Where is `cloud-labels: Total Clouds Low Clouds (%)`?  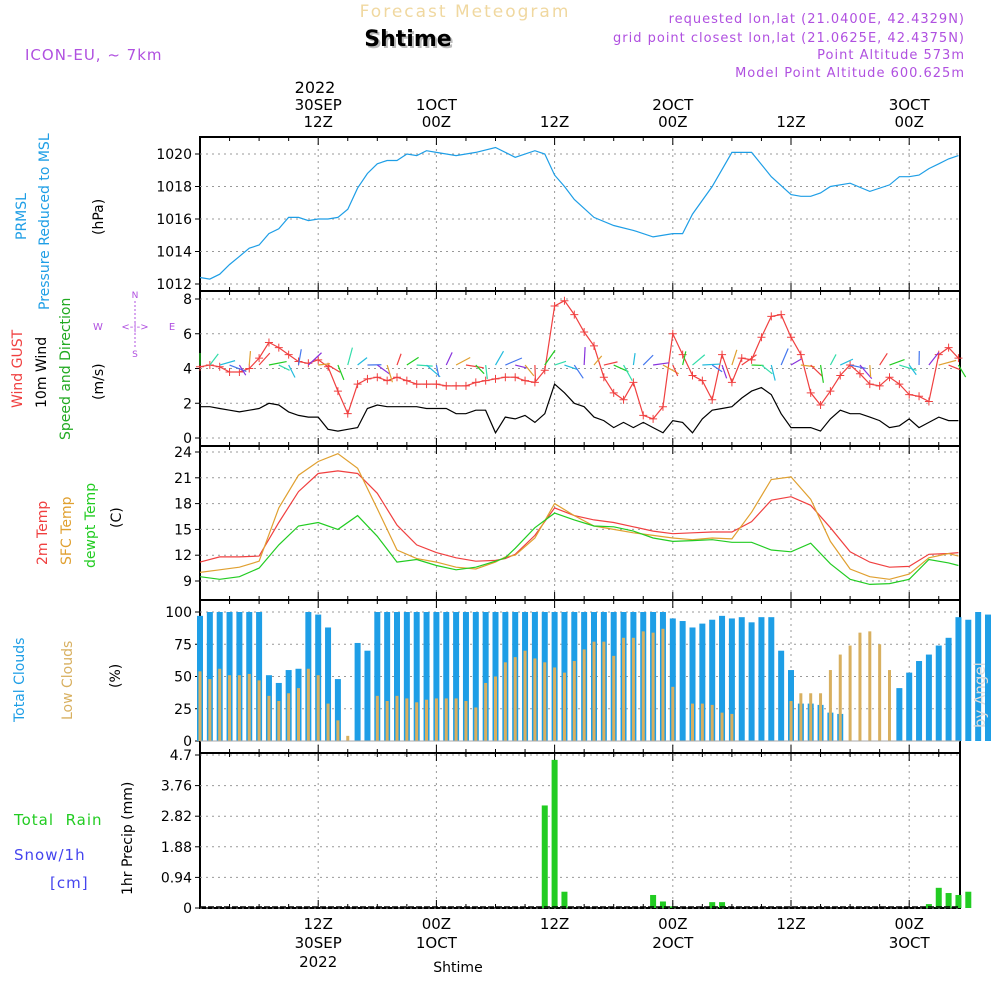
cloud-labels: Total Clouds Low Clouds (%) is located at coordinates (68, 680).